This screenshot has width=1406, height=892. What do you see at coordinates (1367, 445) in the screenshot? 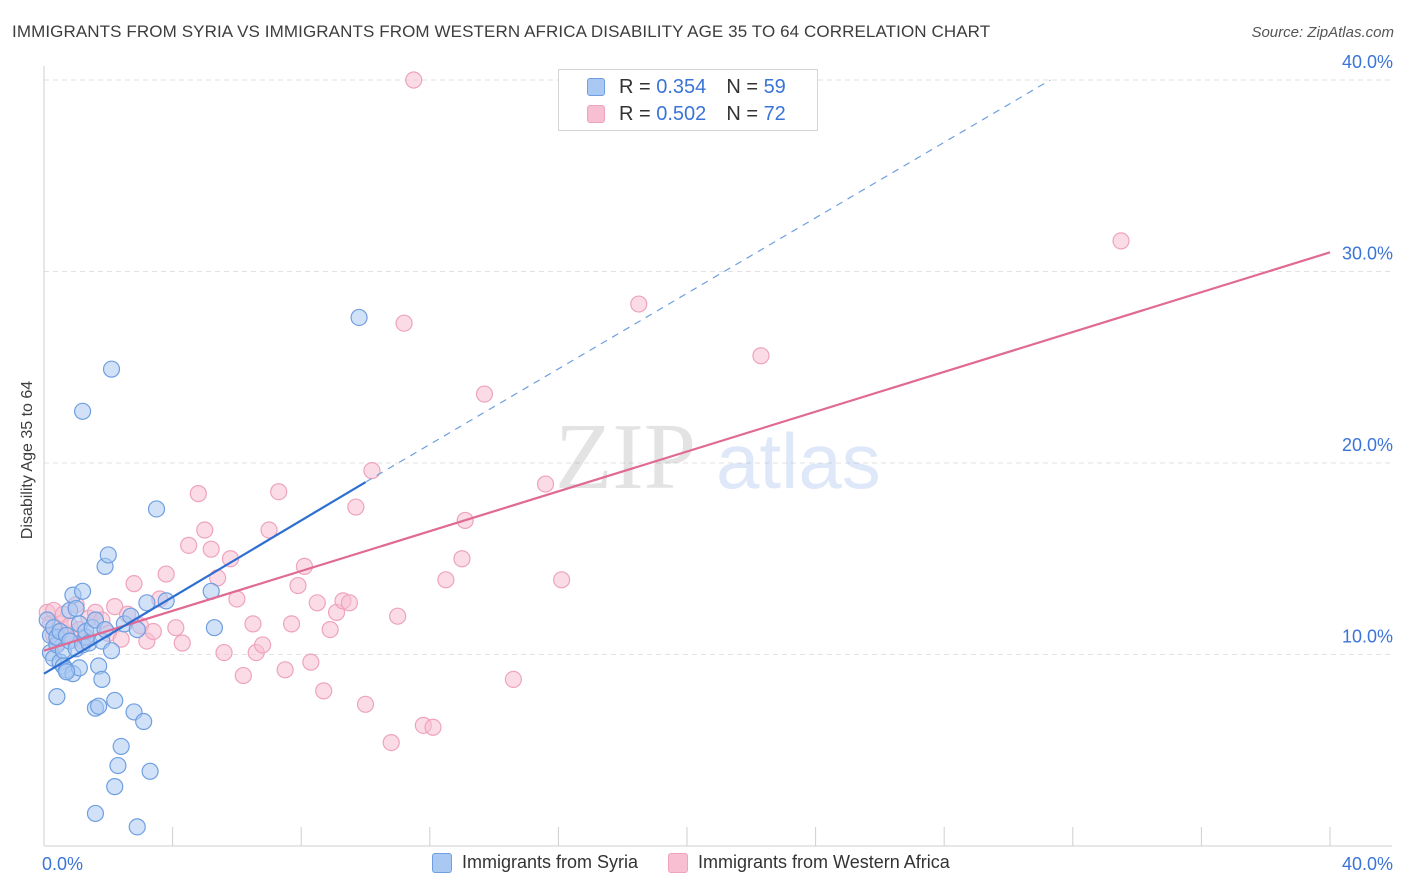
I see `y-tick-label: 20.0%` at bounding box center [1367, 445].